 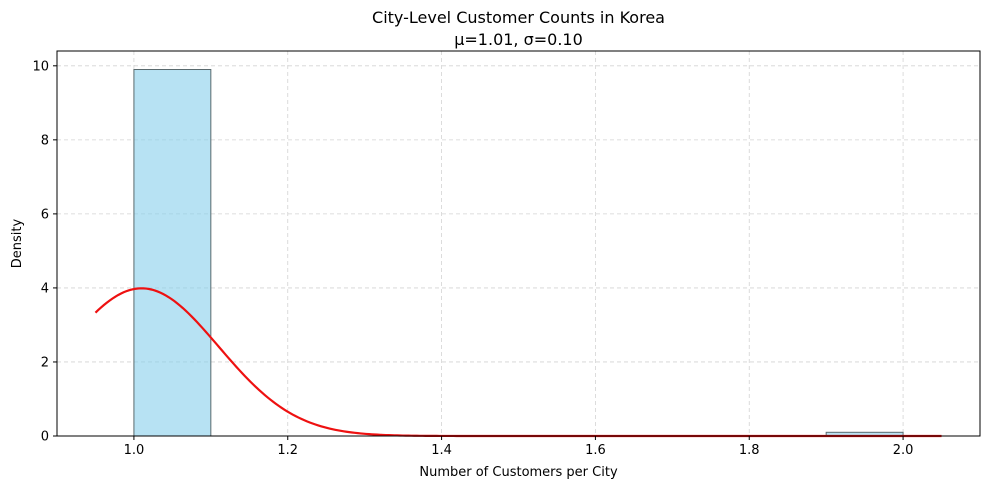 I want to click on y-tick-label: 4, so click(x=45, y=288).